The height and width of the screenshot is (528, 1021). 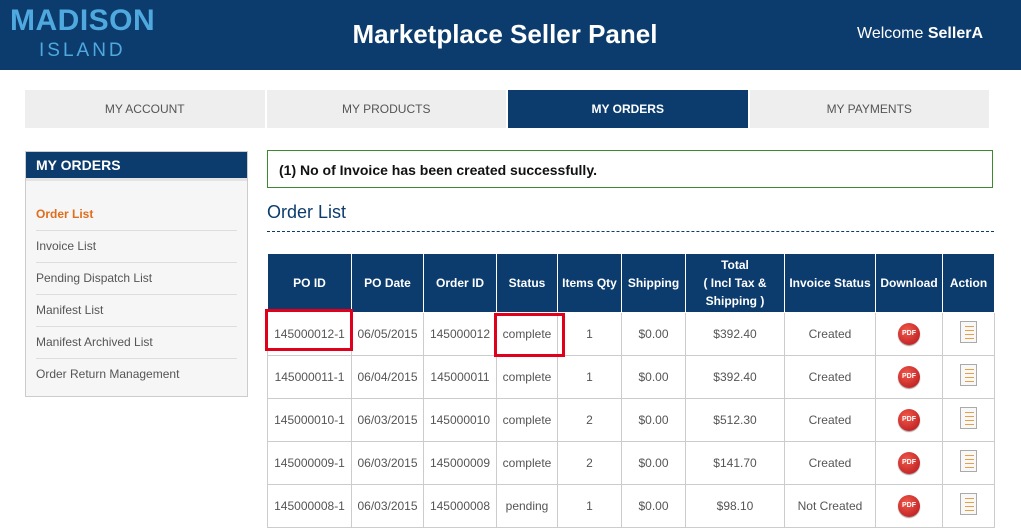 What do you see at coordinates (653, 283) in the screenshot?
I see `column-header-shipping: Shipping` at bounding box center [653, 283].